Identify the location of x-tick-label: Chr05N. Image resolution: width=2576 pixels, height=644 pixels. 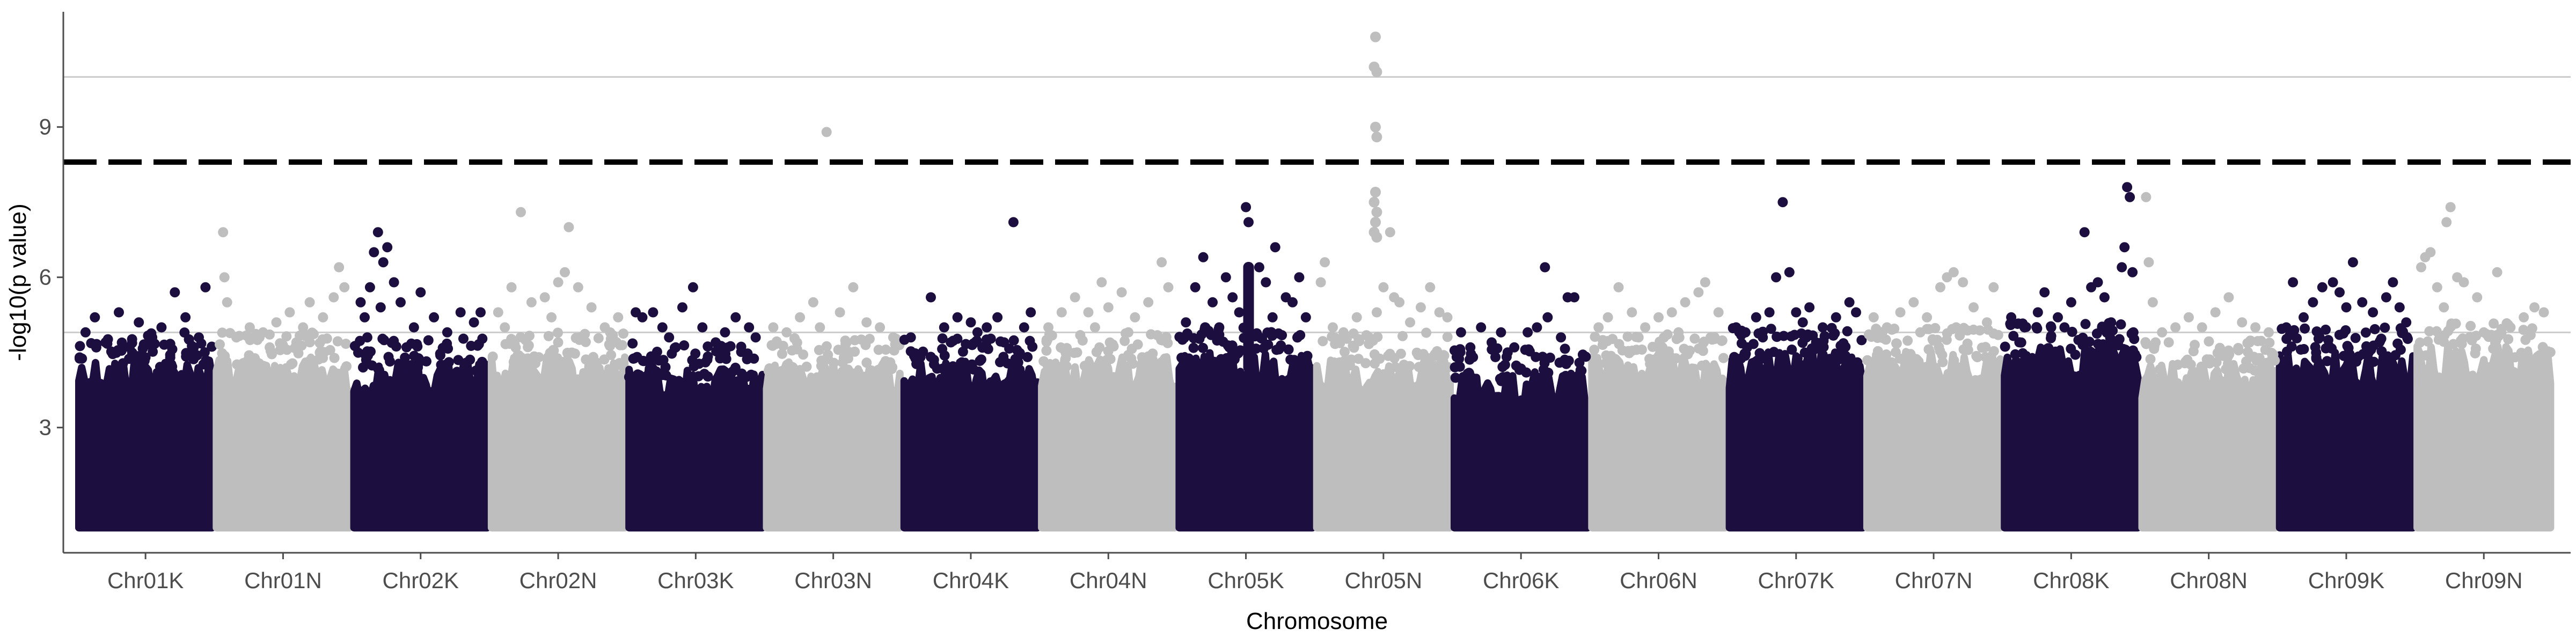
(1383, 580).